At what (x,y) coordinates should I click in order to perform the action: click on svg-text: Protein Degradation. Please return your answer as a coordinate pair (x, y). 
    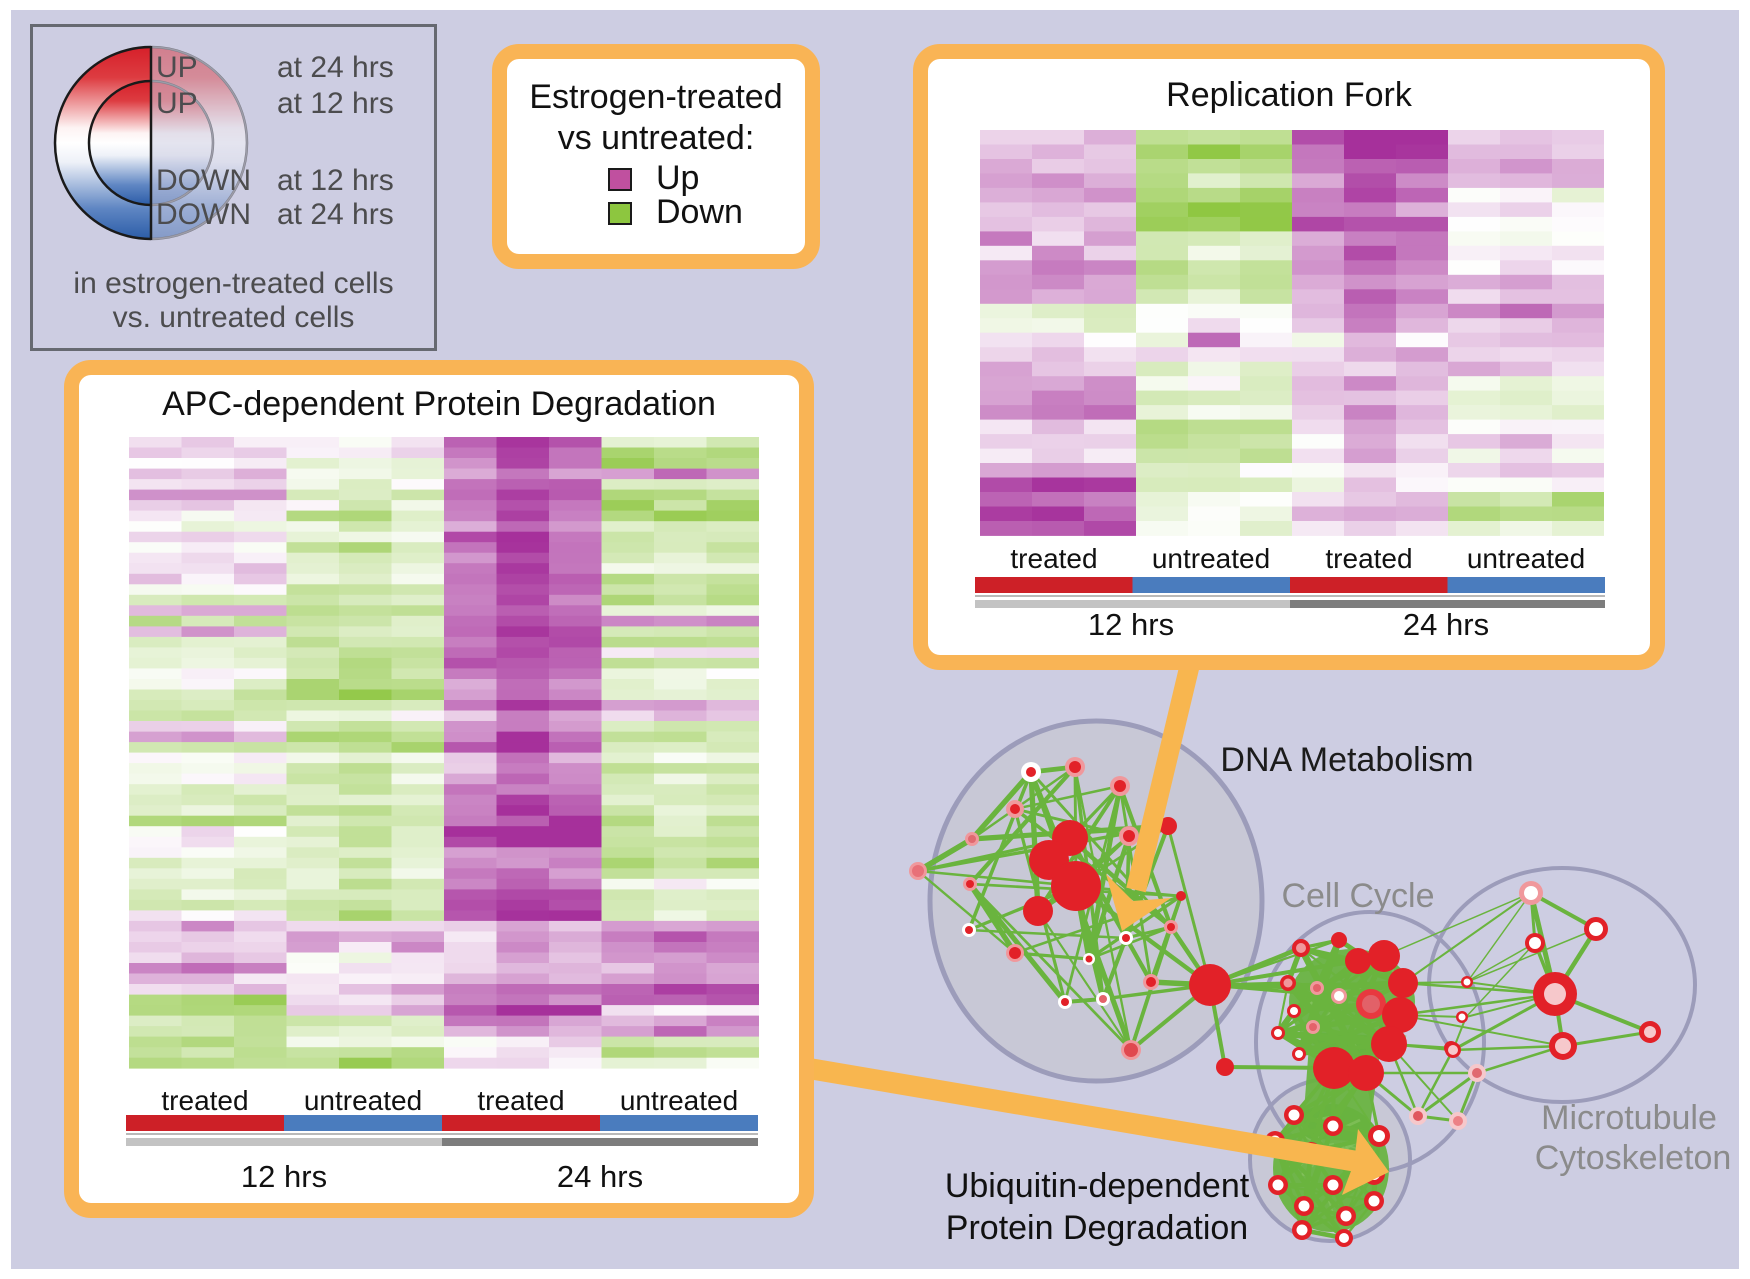
    Looking at the image, I should click on (1097, 1228).